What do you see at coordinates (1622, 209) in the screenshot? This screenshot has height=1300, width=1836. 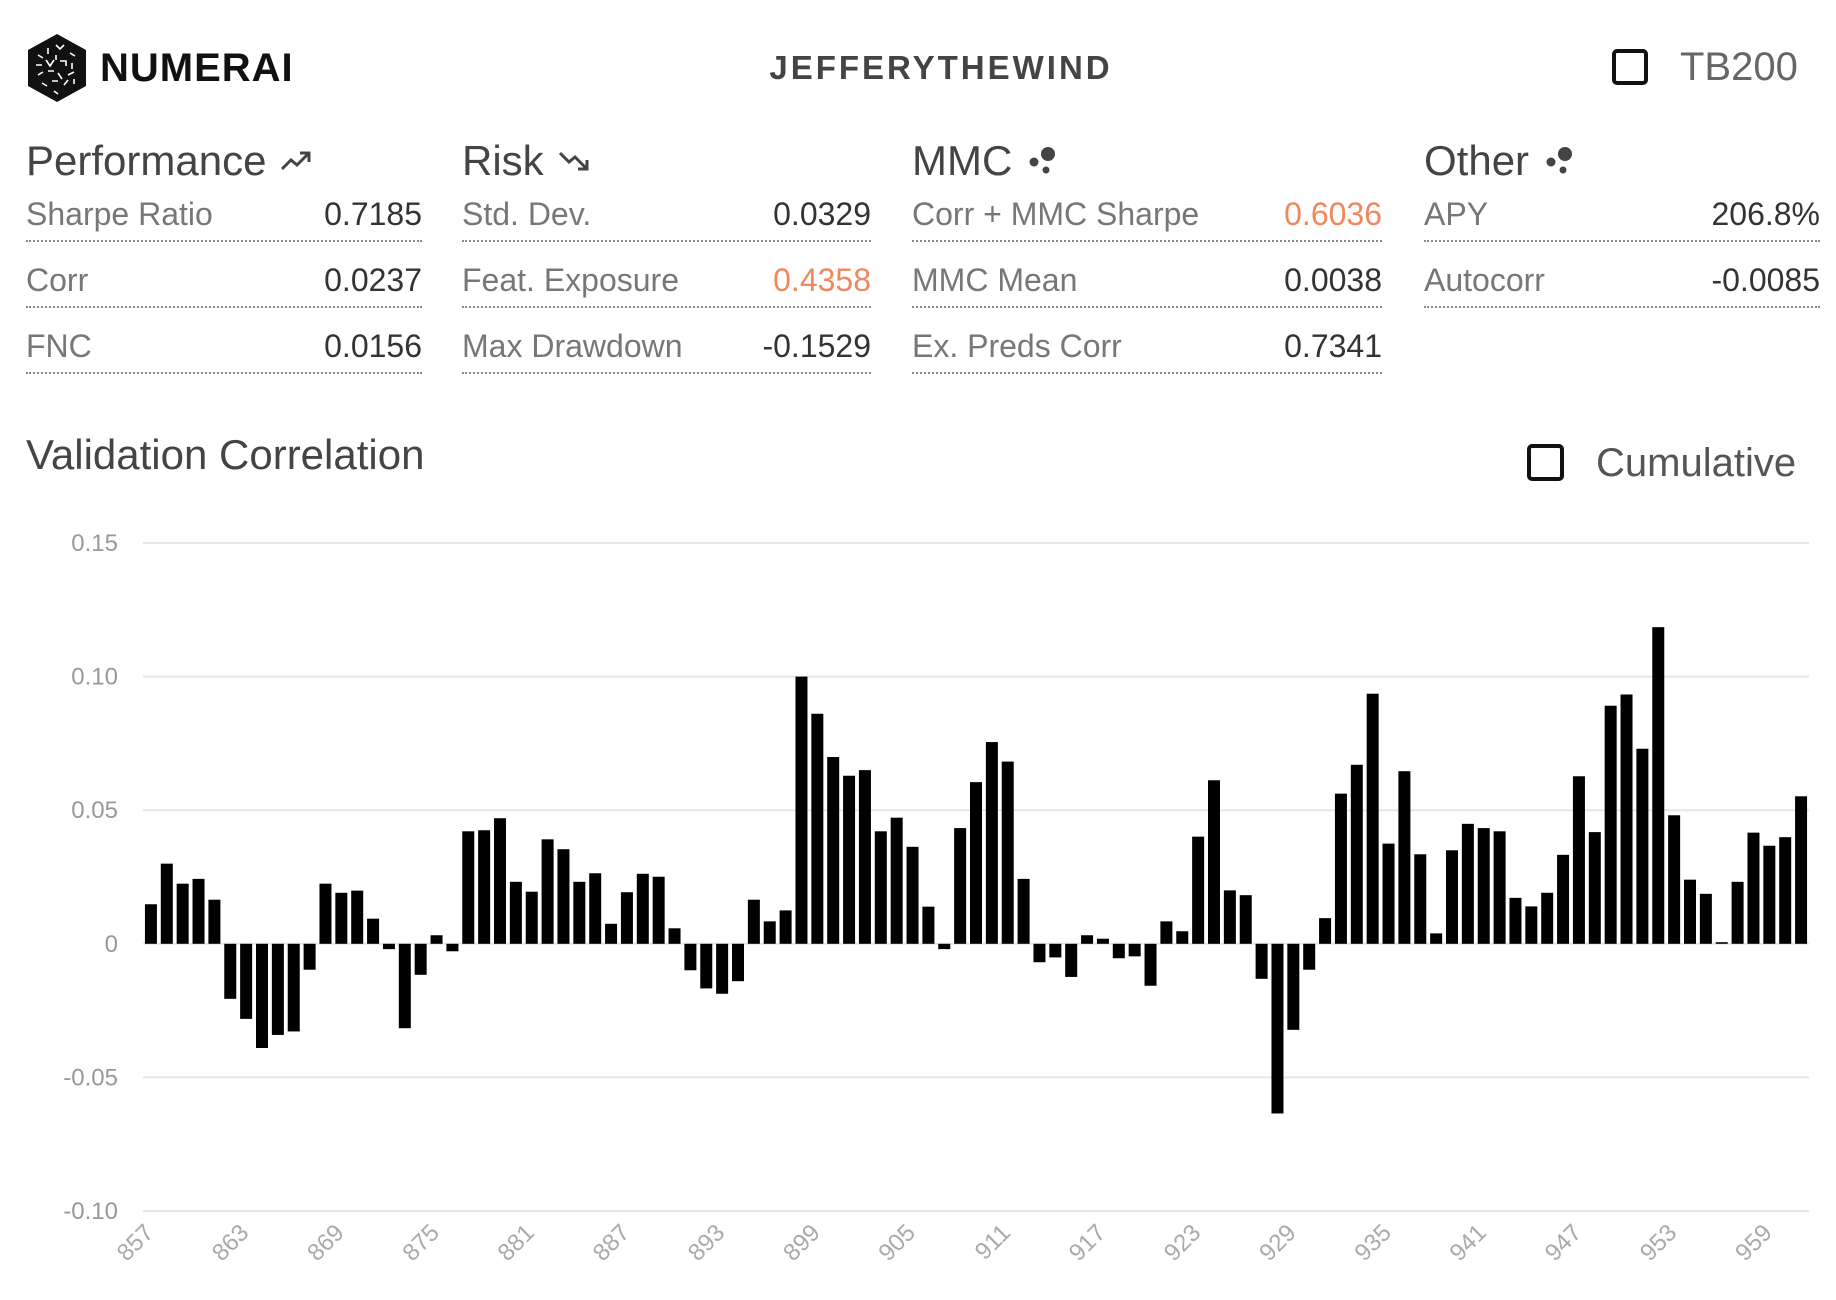 I see `metric-row: APY 206.8%` at bounding box center [1622, 209].